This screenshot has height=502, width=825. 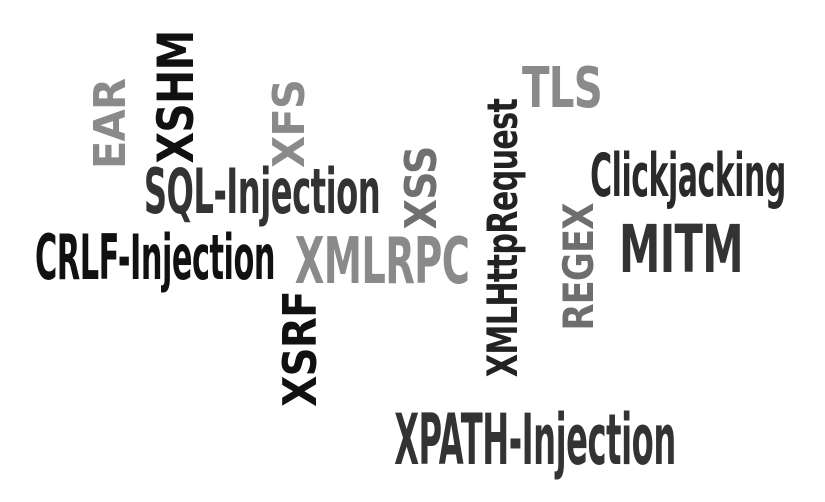 I want to click on word-xshm: XSHM, so click(x=176, y=97).